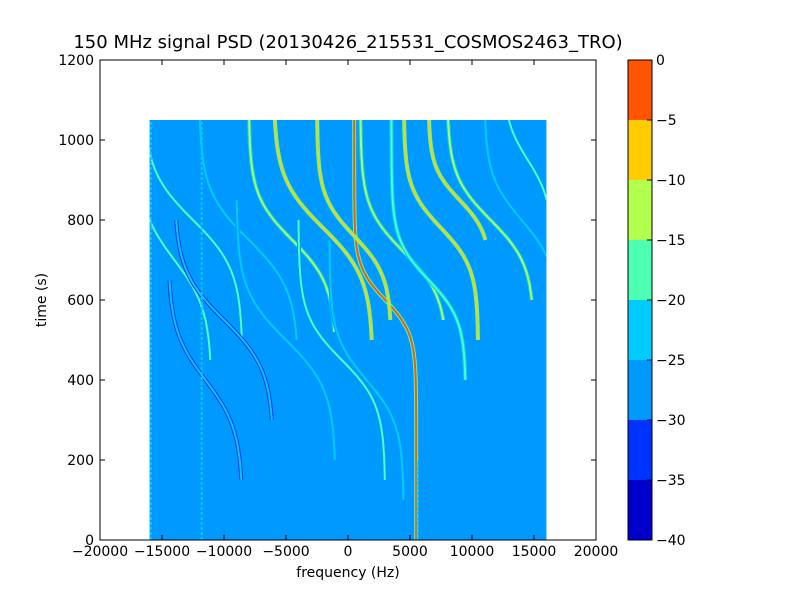  Describe the element at coordinates (76, 61) in the screenshot. I see `y-tick-label: 1200` at that location.